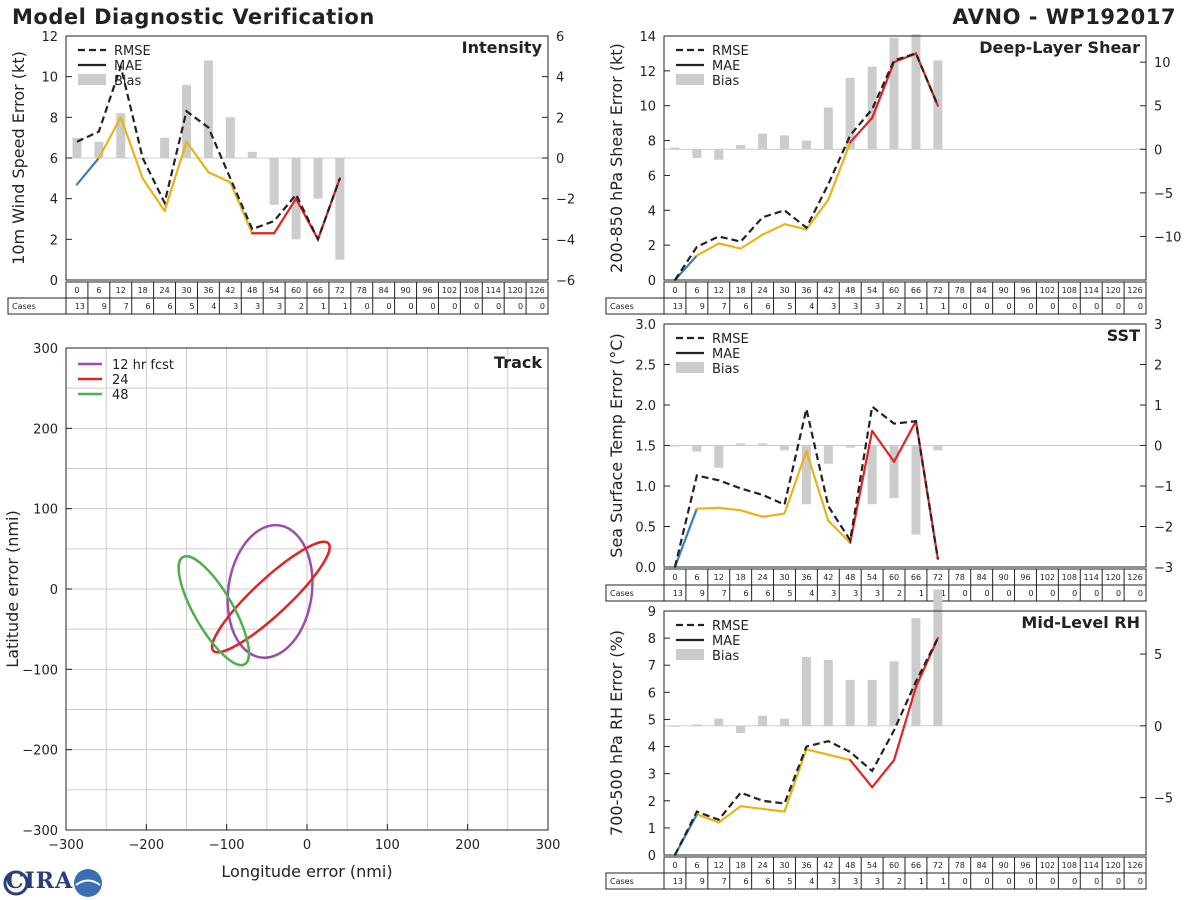 The height and width of the screenshot is (900, 1200). Describe the element at coordinates (301, 306) in the screenshot. I see `case-count: 2` at that location.